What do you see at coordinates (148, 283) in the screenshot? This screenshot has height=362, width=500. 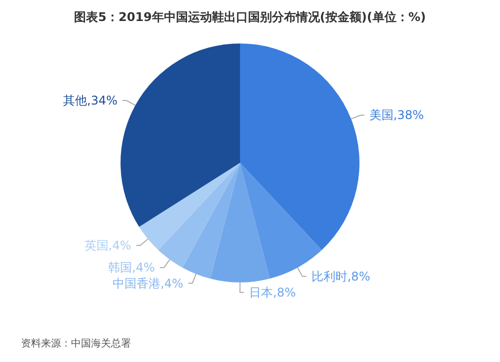 I see `slice-label: 中国香港,4%` at bounding box center [148, 283].